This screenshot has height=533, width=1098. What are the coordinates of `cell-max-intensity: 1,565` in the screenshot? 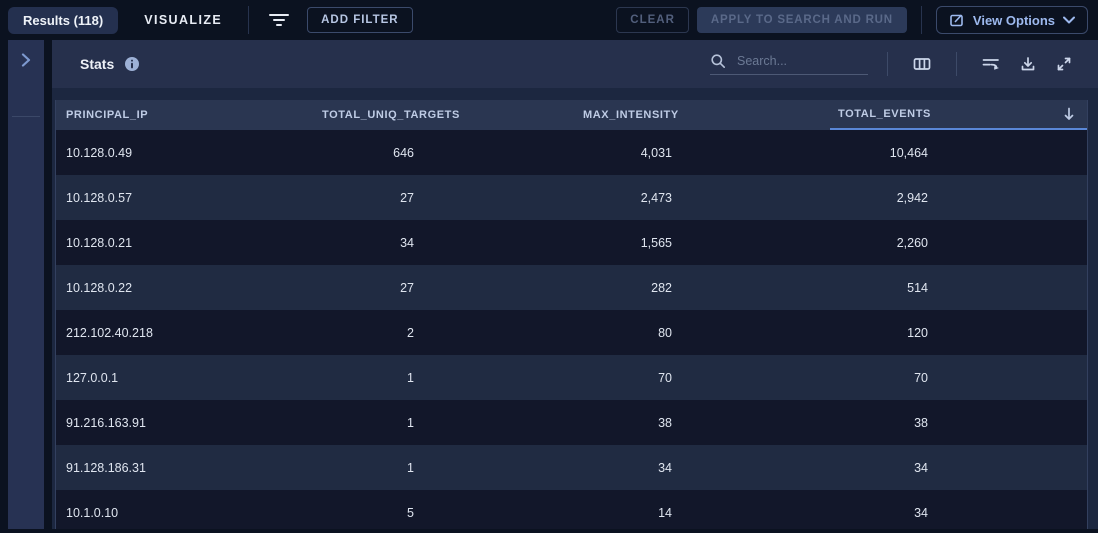 It's located at (656, 242).